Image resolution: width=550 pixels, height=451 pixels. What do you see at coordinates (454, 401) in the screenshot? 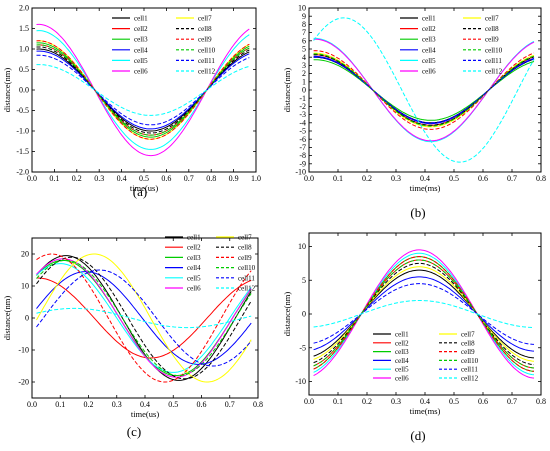
I see `x-tick-label: 0.5` at bounding box center [454, 401].